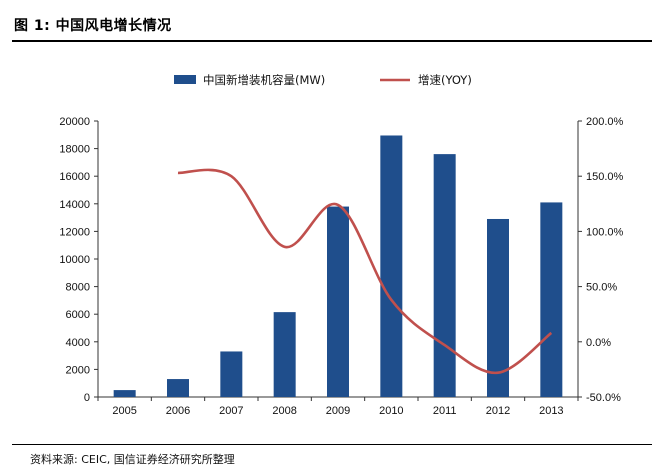 This screenshot has height=470, width=668. Describe the element at coordinates (178, 411) in the screenshot. I see `x-tick-label: 2006` at that location.